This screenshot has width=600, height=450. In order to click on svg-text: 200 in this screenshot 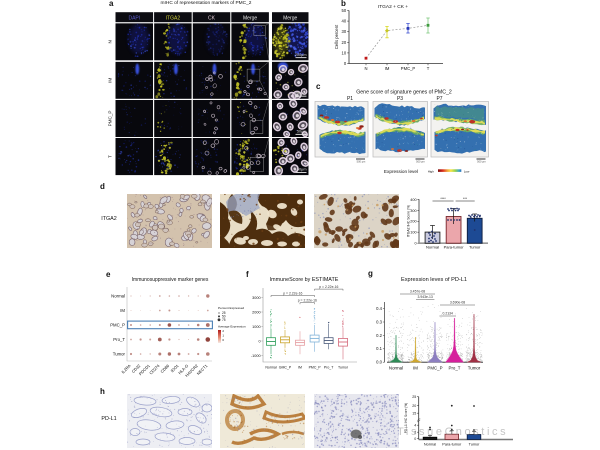, I will do `click(413, 222)`.